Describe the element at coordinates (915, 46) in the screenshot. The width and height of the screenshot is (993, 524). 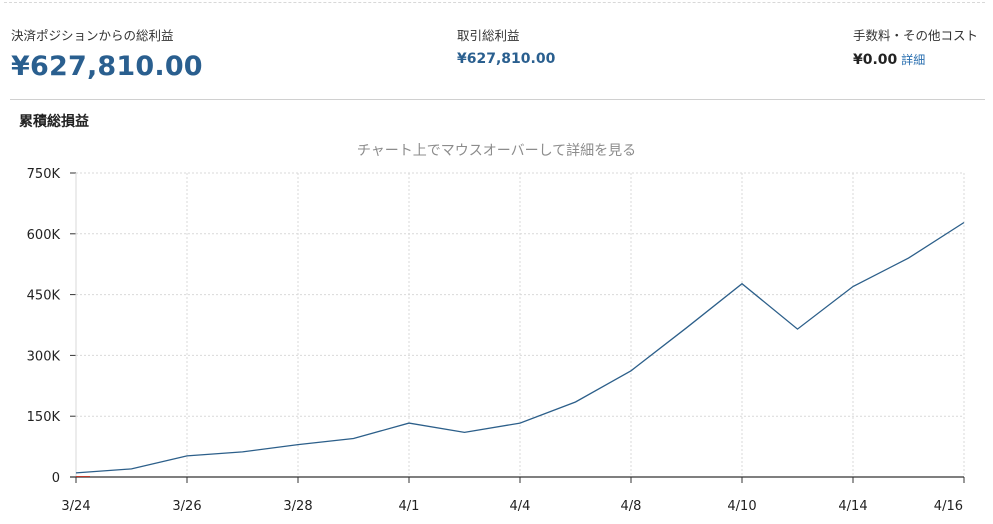
I see `fees-stat: 手数料・その他コスト ¥0.00 詳細` at that location.